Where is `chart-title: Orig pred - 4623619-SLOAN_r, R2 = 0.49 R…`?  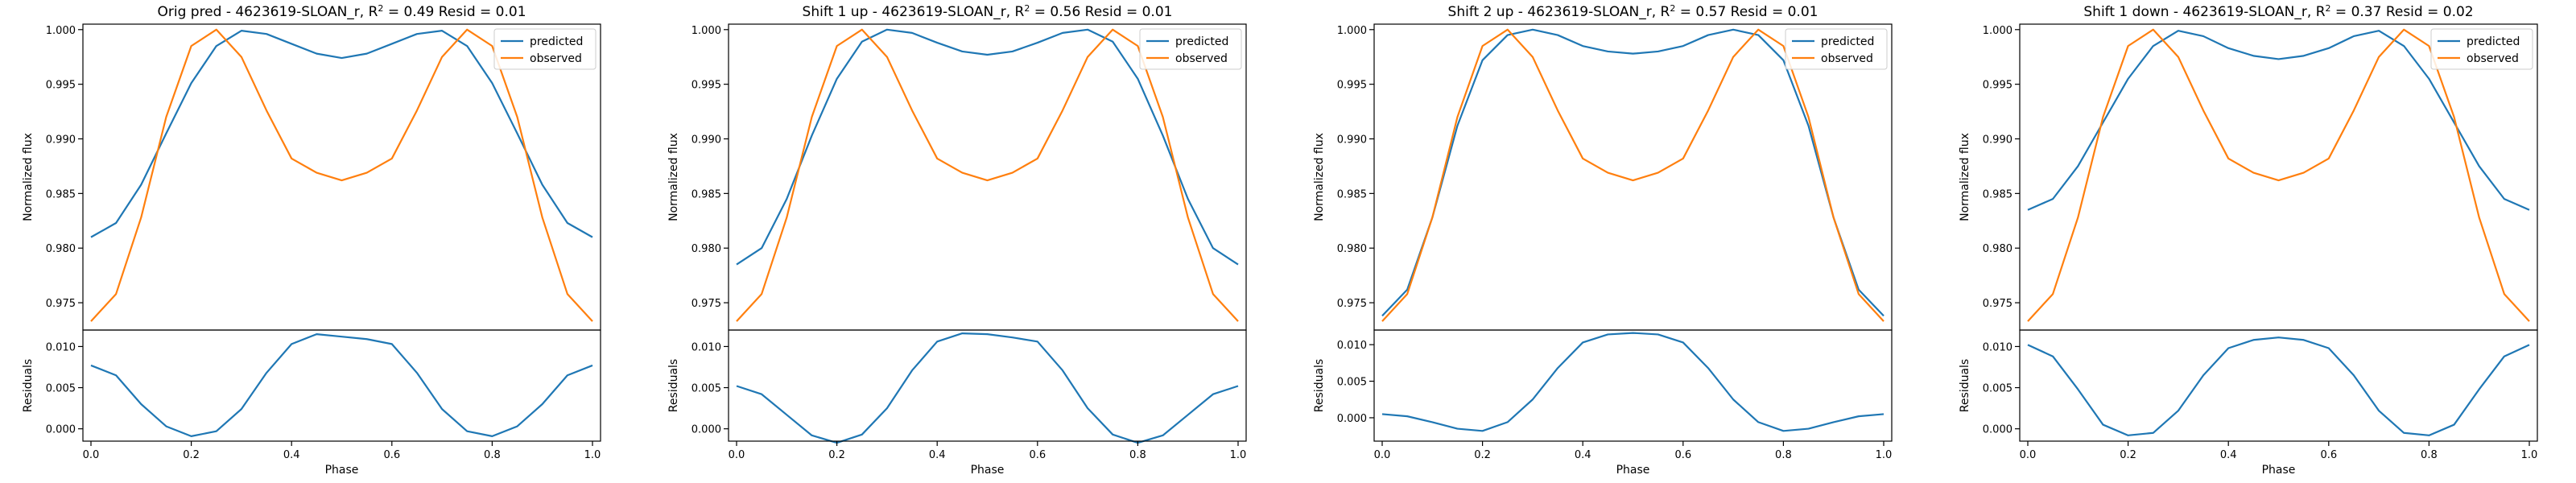 chart-title: Orig pred - 4623619-SLOAN_r, R2 = 0.49 R… is located at coordinates (341, 12).